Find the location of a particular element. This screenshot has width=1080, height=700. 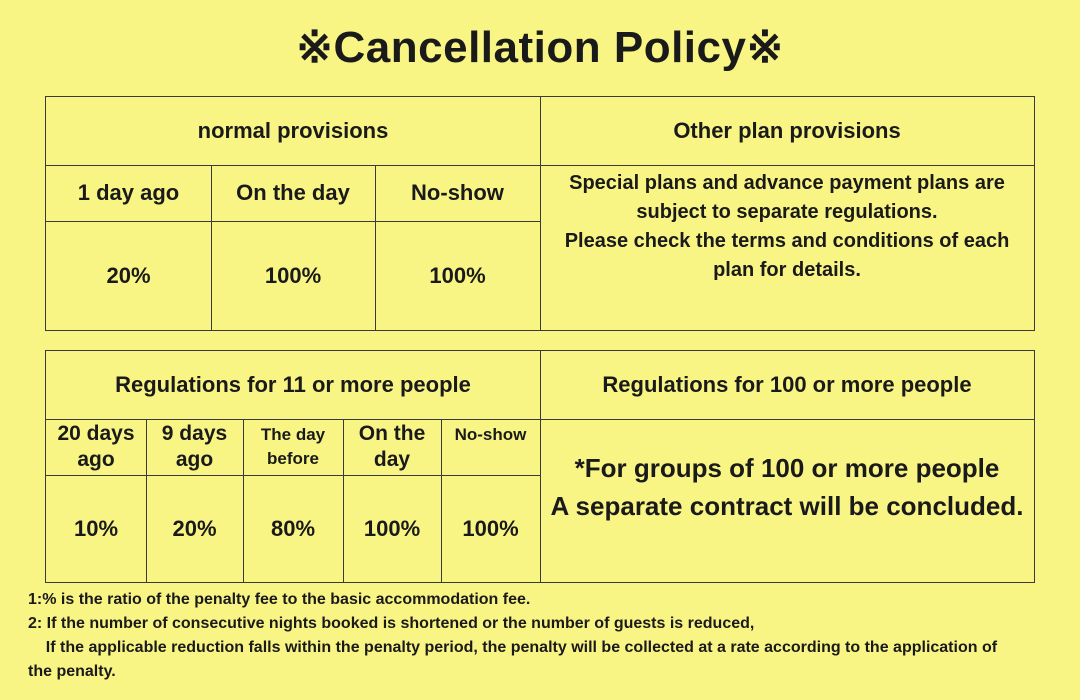

value-the-day-before: 80% is located at coordinates (293, 528).